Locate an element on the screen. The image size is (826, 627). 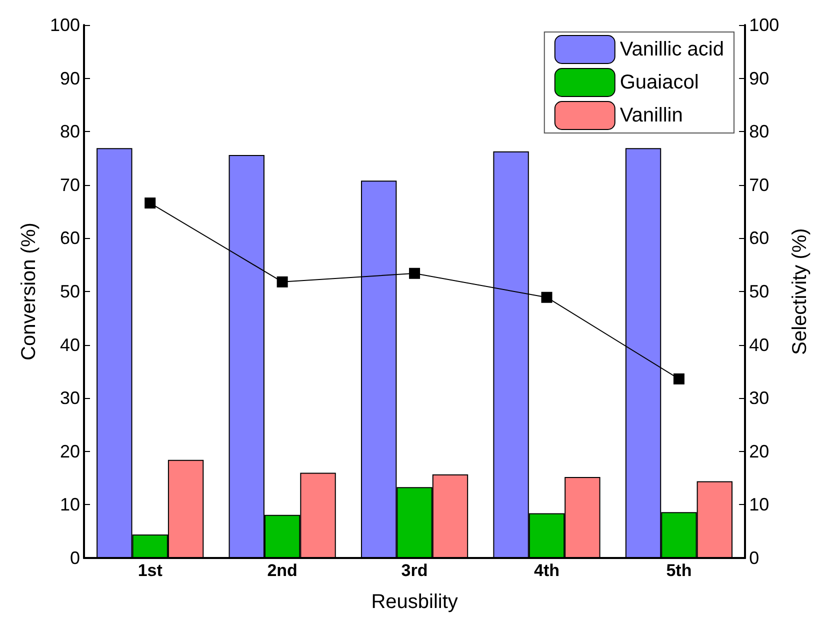
y-tick-label: 10 is located at coordinates (70, 504).